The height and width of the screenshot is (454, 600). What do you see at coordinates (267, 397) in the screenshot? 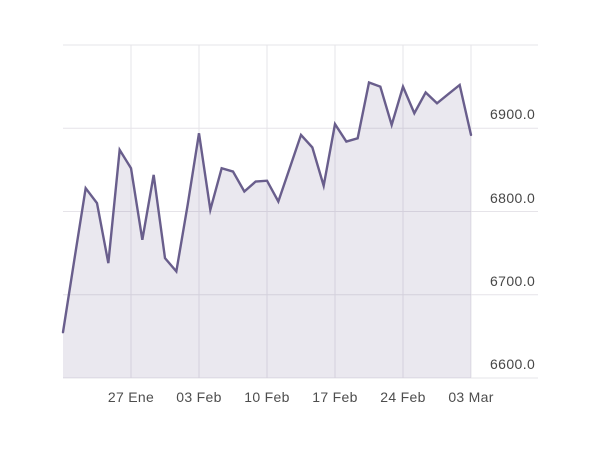
I see `x-axis-tick-label: 10 Feb` at bounding box center [267, 397].